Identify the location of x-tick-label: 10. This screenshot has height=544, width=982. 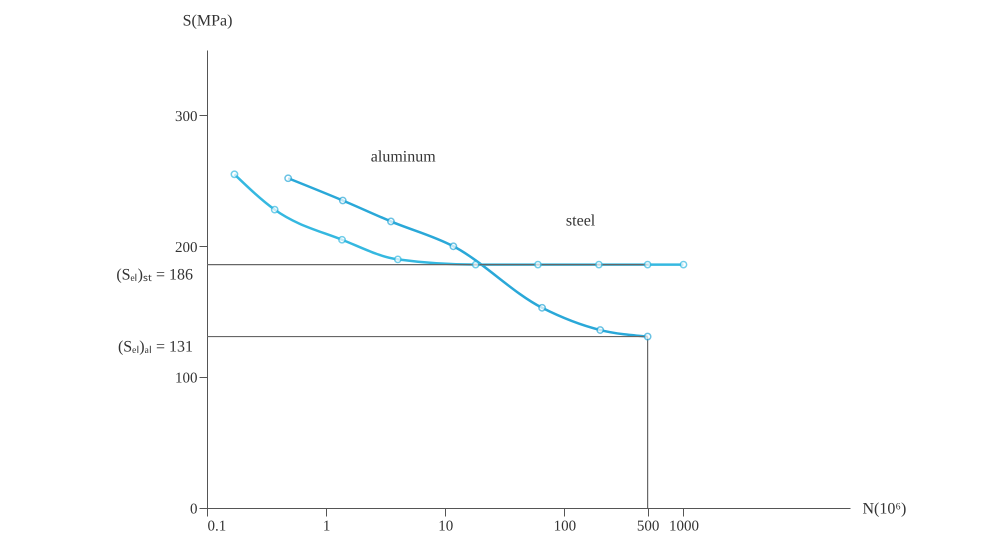
(446, 526).